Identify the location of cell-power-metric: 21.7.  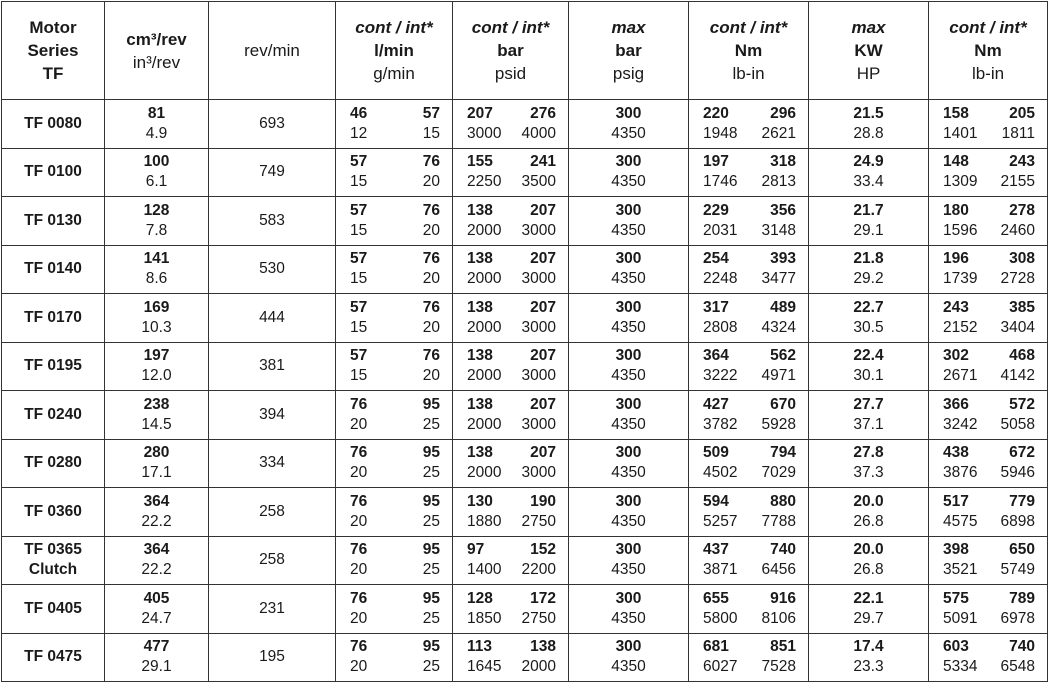
(868, 210).